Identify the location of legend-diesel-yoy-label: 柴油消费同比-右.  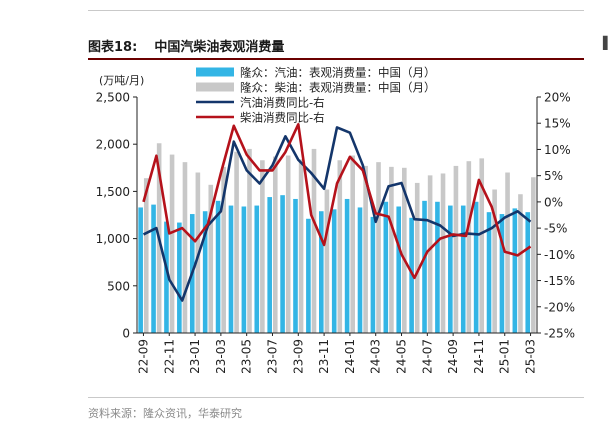
(282, 118).